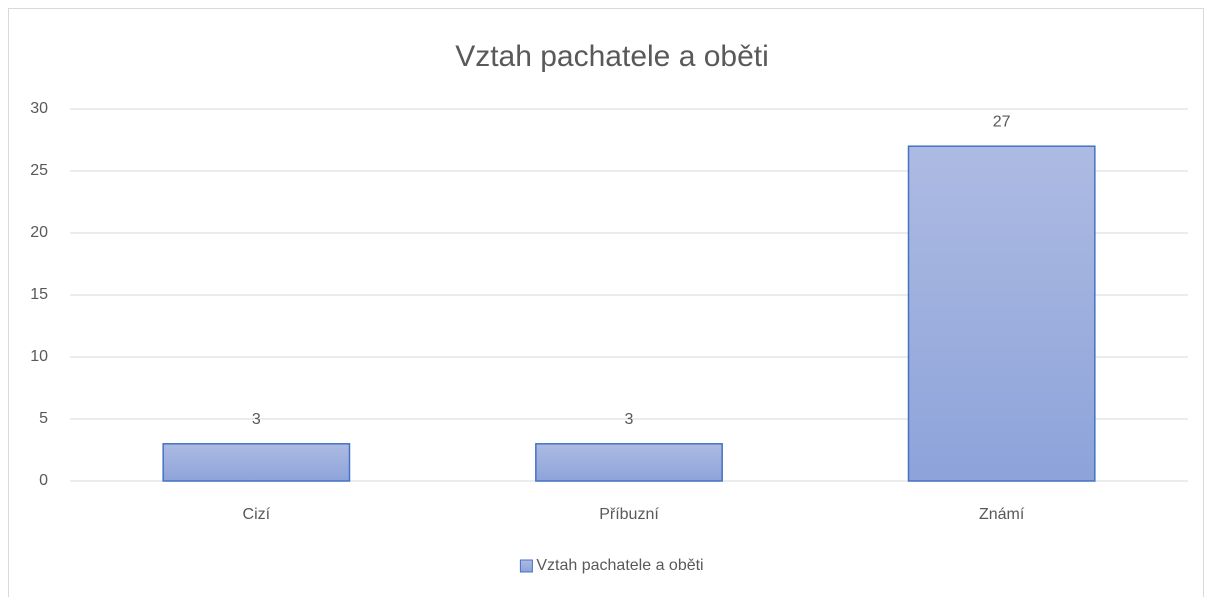  I want to click on legend-swatch, so click(526, 566).